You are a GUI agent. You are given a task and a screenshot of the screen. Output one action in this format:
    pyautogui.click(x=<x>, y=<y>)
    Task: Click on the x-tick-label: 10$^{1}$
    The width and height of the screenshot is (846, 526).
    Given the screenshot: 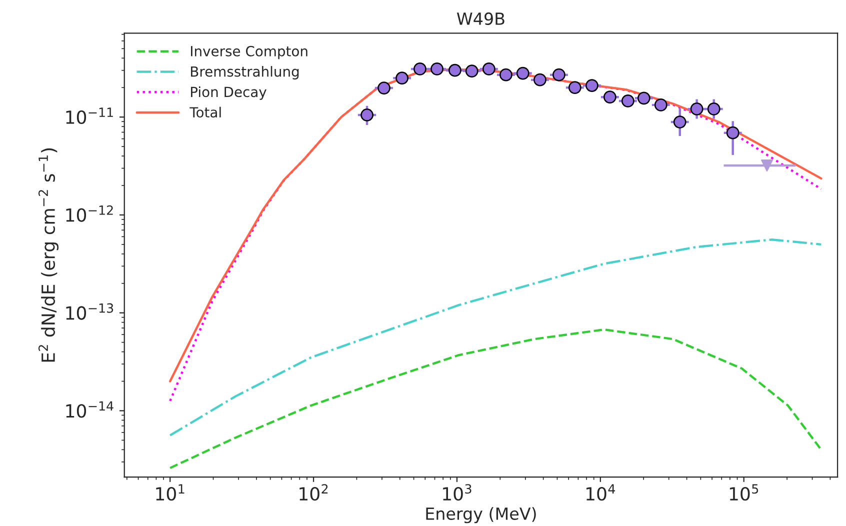 What is the action you would take?
    pyautogui.click(x=170, y=492)
    